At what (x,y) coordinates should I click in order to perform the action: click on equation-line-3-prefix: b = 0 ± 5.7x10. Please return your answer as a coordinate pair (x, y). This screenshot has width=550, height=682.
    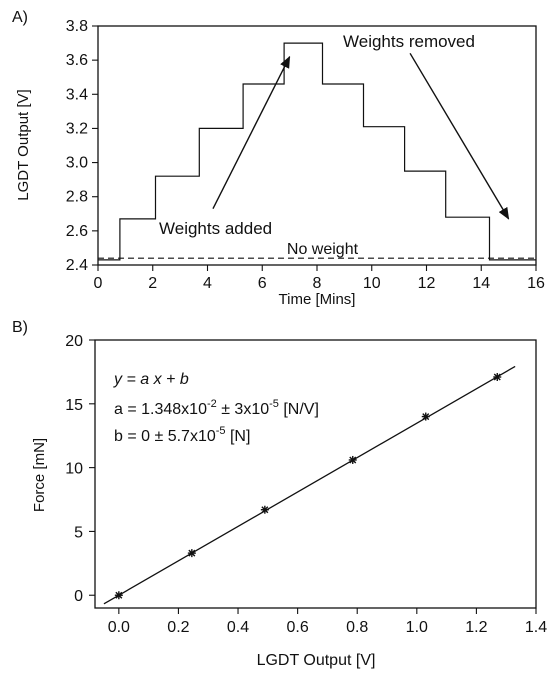
    Looking at the image, I should click on (165, 436).